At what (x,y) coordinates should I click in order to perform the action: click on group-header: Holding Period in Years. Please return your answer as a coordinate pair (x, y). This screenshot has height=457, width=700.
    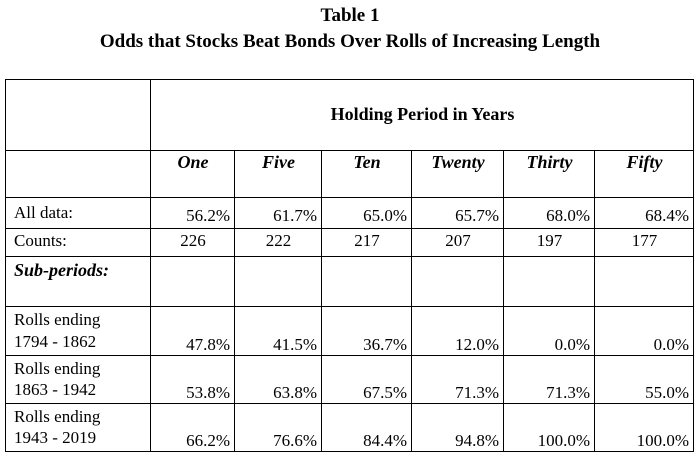
    Looking at the image, I should click on (422, 114).